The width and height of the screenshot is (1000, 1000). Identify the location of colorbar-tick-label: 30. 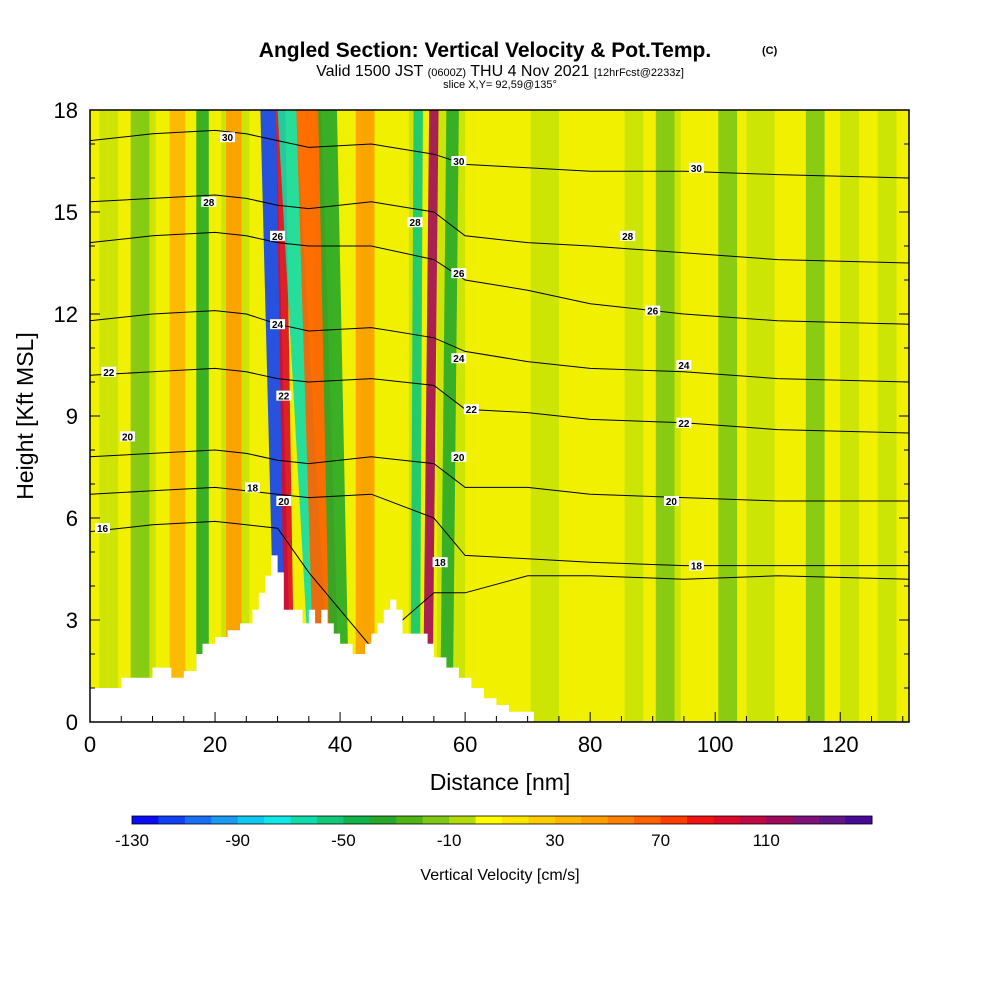
(554, 840).